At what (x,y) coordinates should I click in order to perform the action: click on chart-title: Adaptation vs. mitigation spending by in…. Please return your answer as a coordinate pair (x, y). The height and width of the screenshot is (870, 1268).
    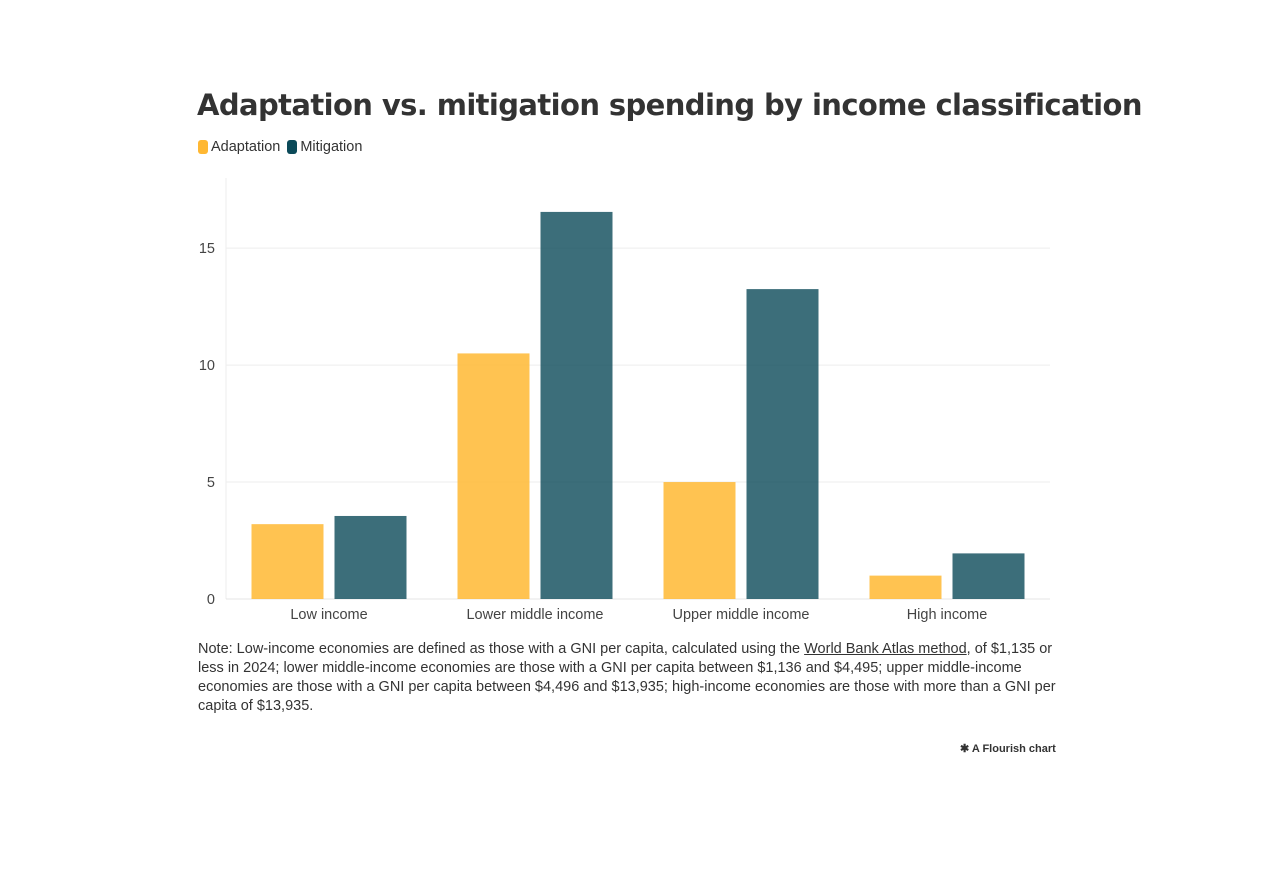
    Looking at the image, I should click on (670, 105).